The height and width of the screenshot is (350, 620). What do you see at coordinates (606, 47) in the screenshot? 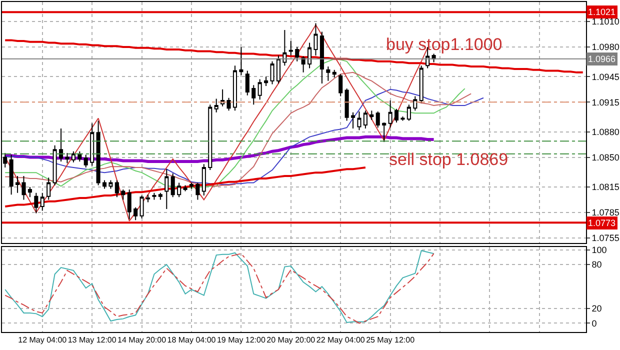
I see `y-tick-label: 1.0980` at bounding box center [606, 47].